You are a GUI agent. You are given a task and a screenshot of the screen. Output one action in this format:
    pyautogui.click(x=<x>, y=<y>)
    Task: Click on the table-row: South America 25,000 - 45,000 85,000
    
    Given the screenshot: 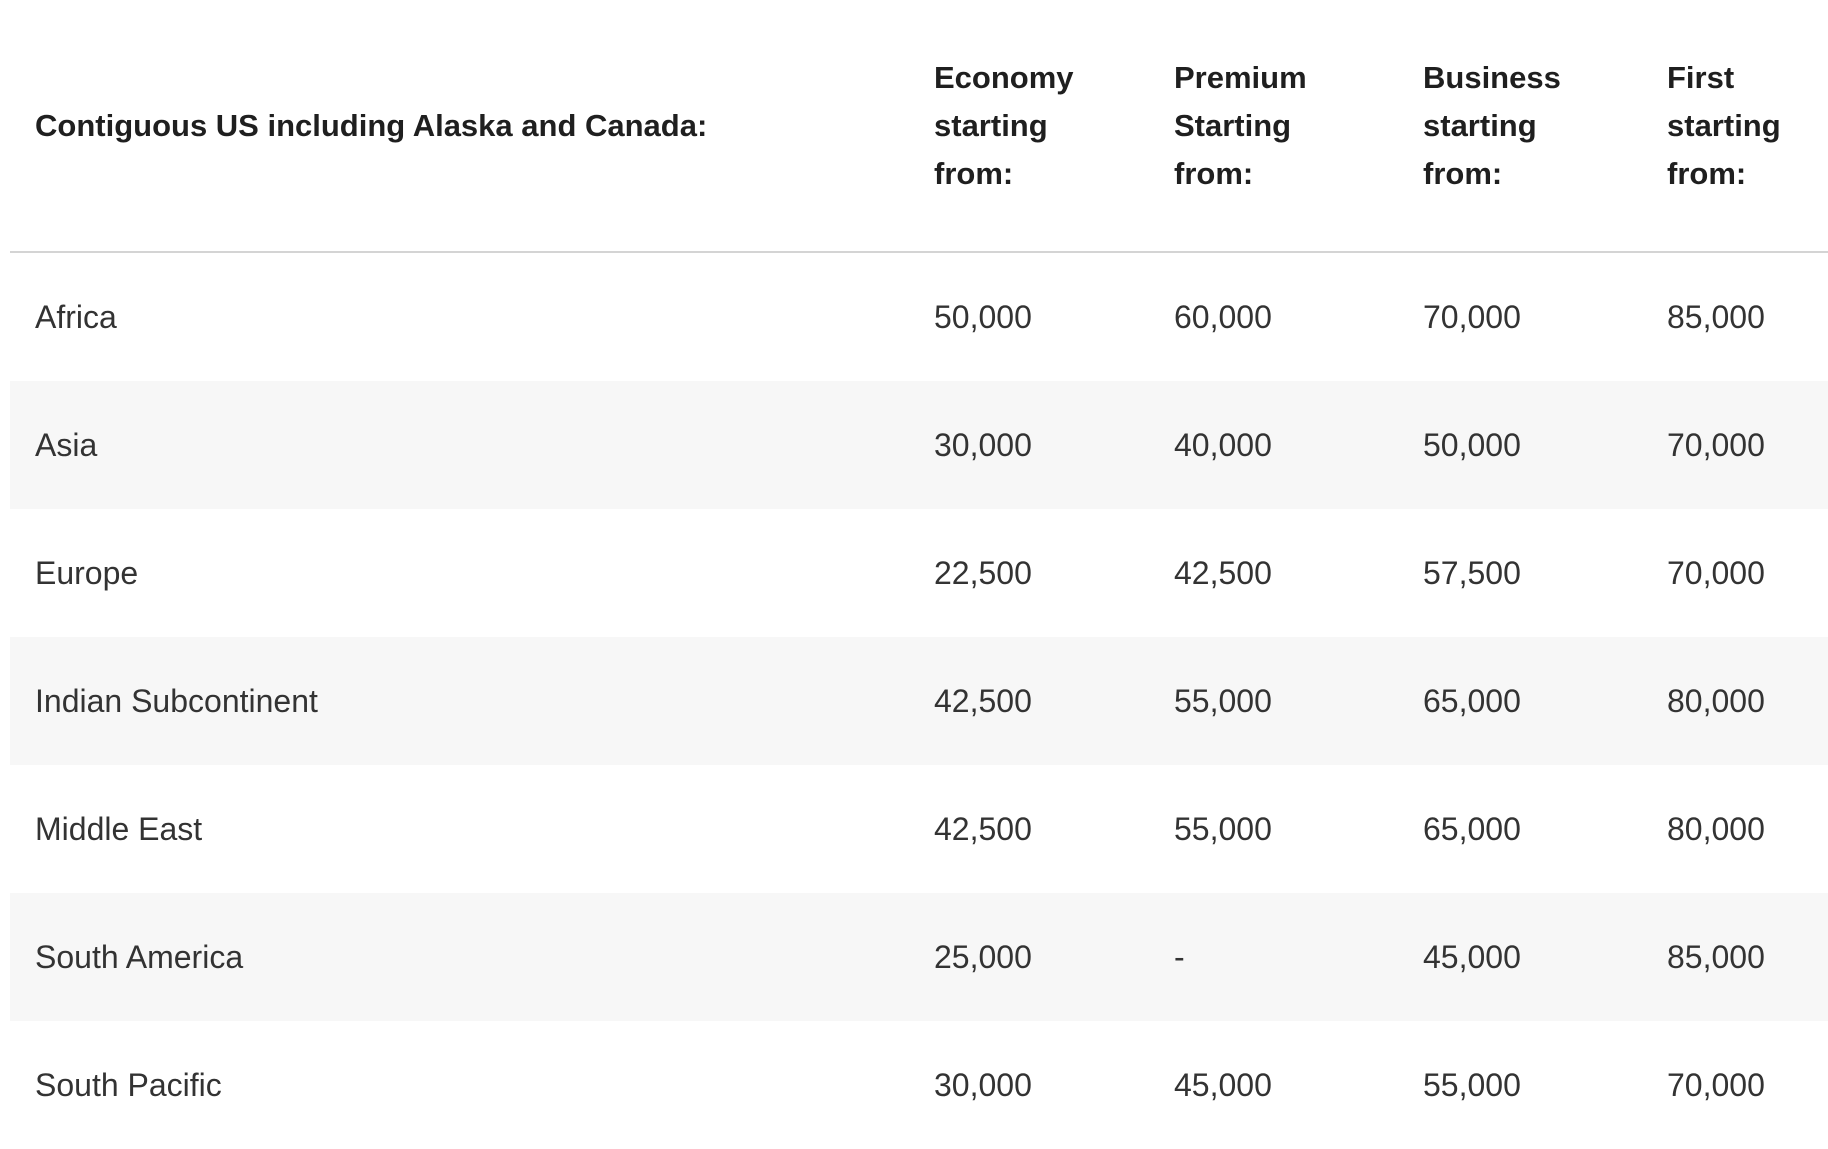 What is the action you would take?
    pyautogui.click(x=919, y=957)
    